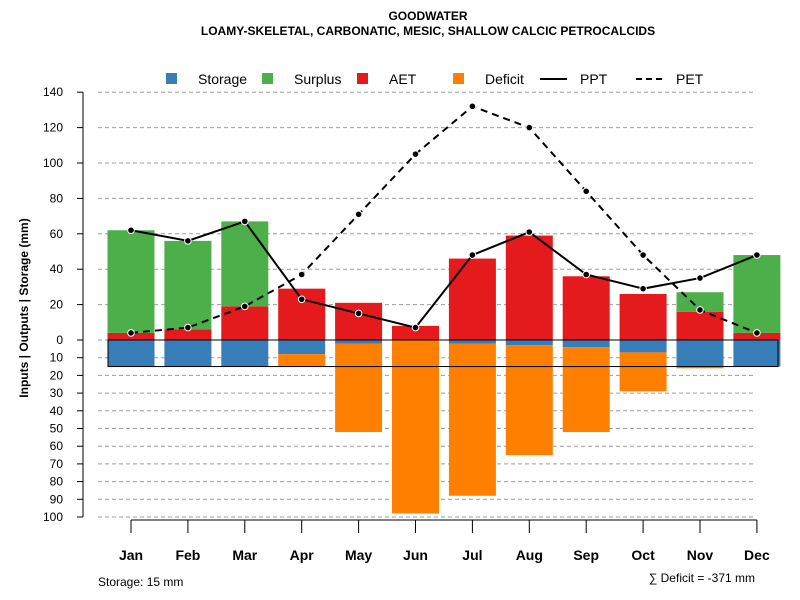  Describe the element at coordinates (57, 429) in the screenshot. I see `y-tick-label: 50` at that location.